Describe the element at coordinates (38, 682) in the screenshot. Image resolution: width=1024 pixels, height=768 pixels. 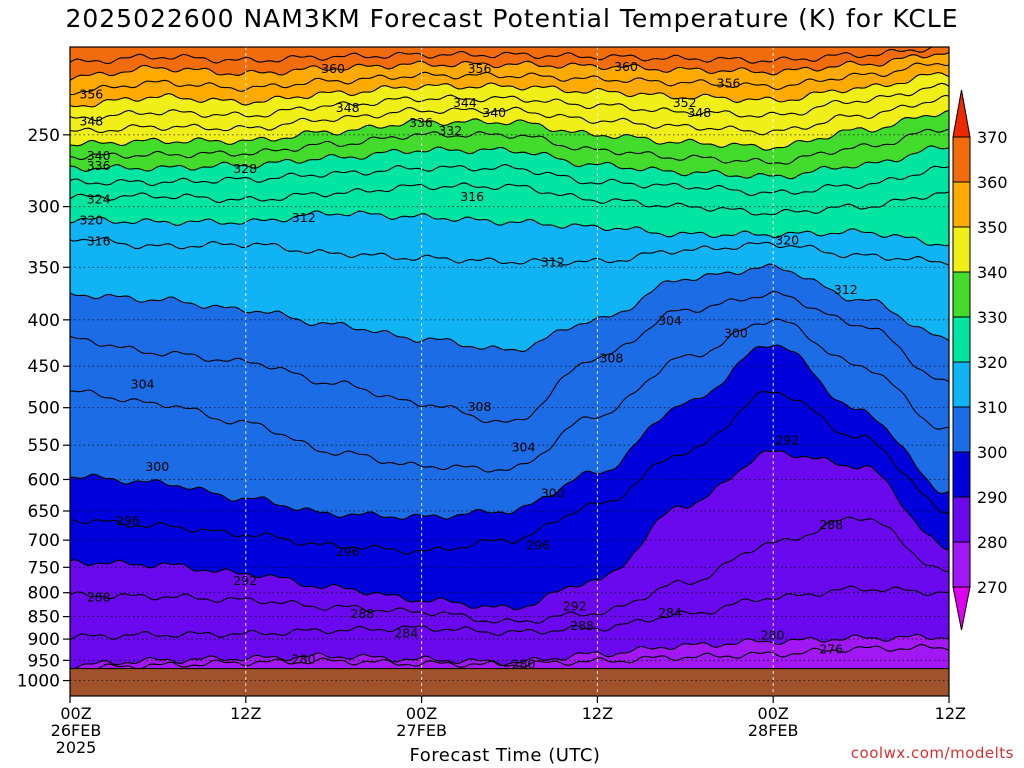
I see `y-tick-label: 1000` at that location.